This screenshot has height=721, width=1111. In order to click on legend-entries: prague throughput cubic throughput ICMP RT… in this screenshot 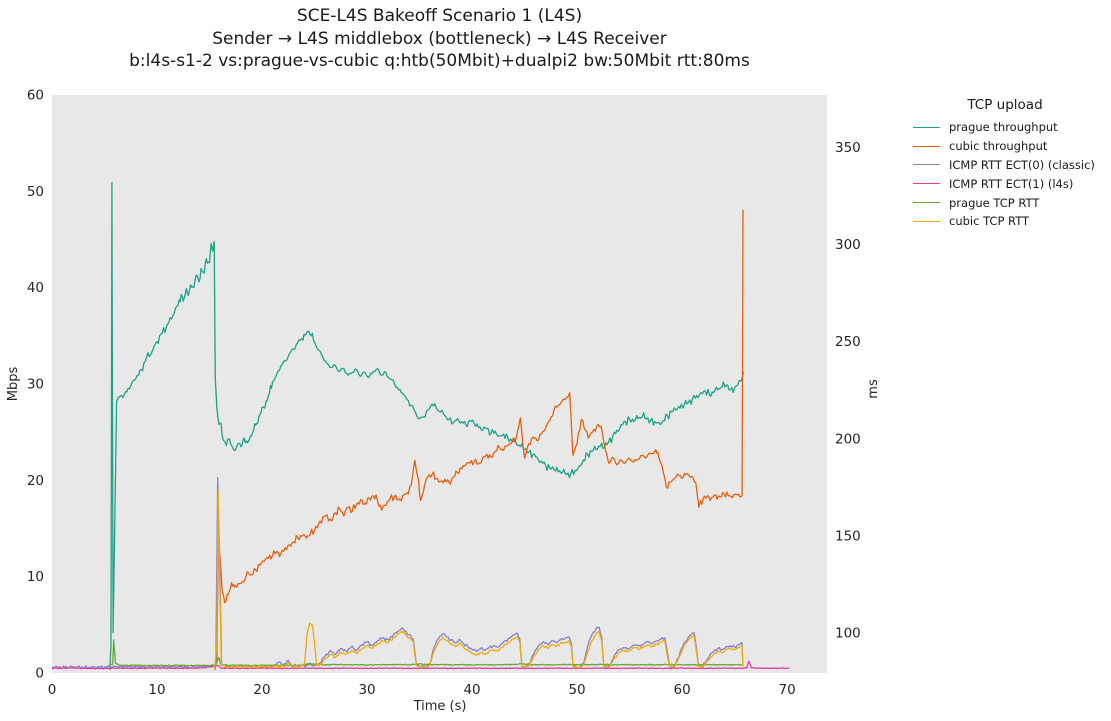, I will do `click(1005, 174)`.